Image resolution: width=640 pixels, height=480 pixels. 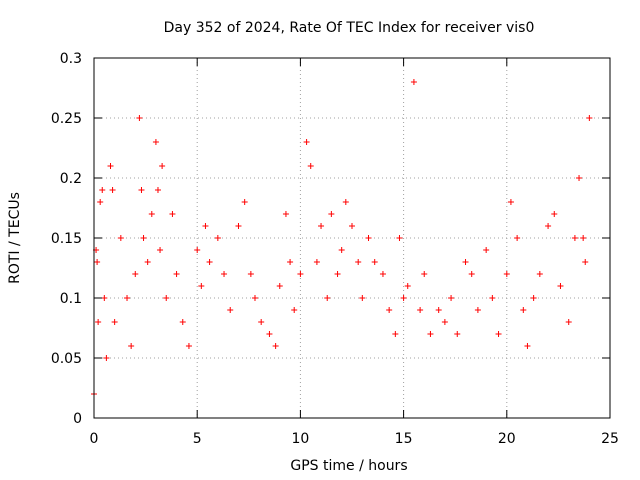 I want to click on y-tick-label: 0.2, so click(x=71, y=179).